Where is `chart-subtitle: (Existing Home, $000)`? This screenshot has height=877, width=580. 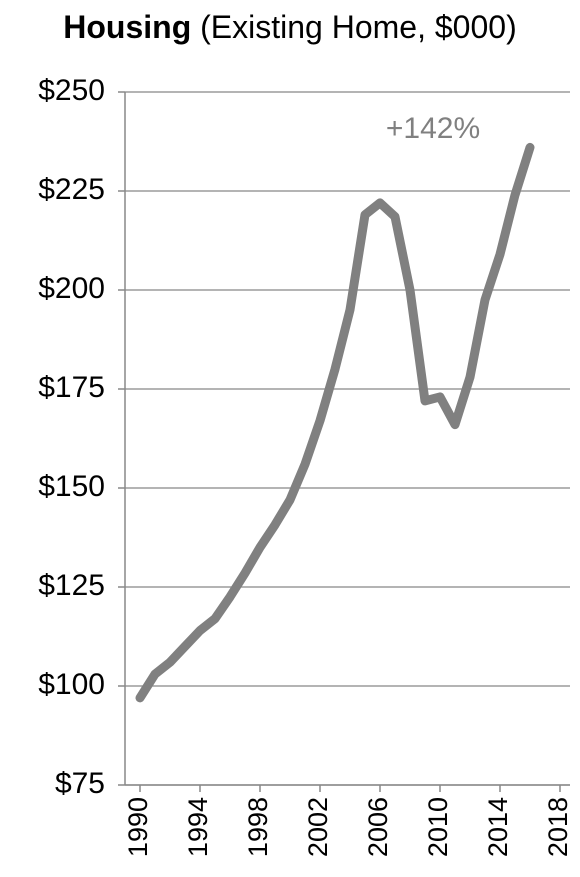 chart-subtitle: (Existing Home, $000) is located at coordinates (358, 27).